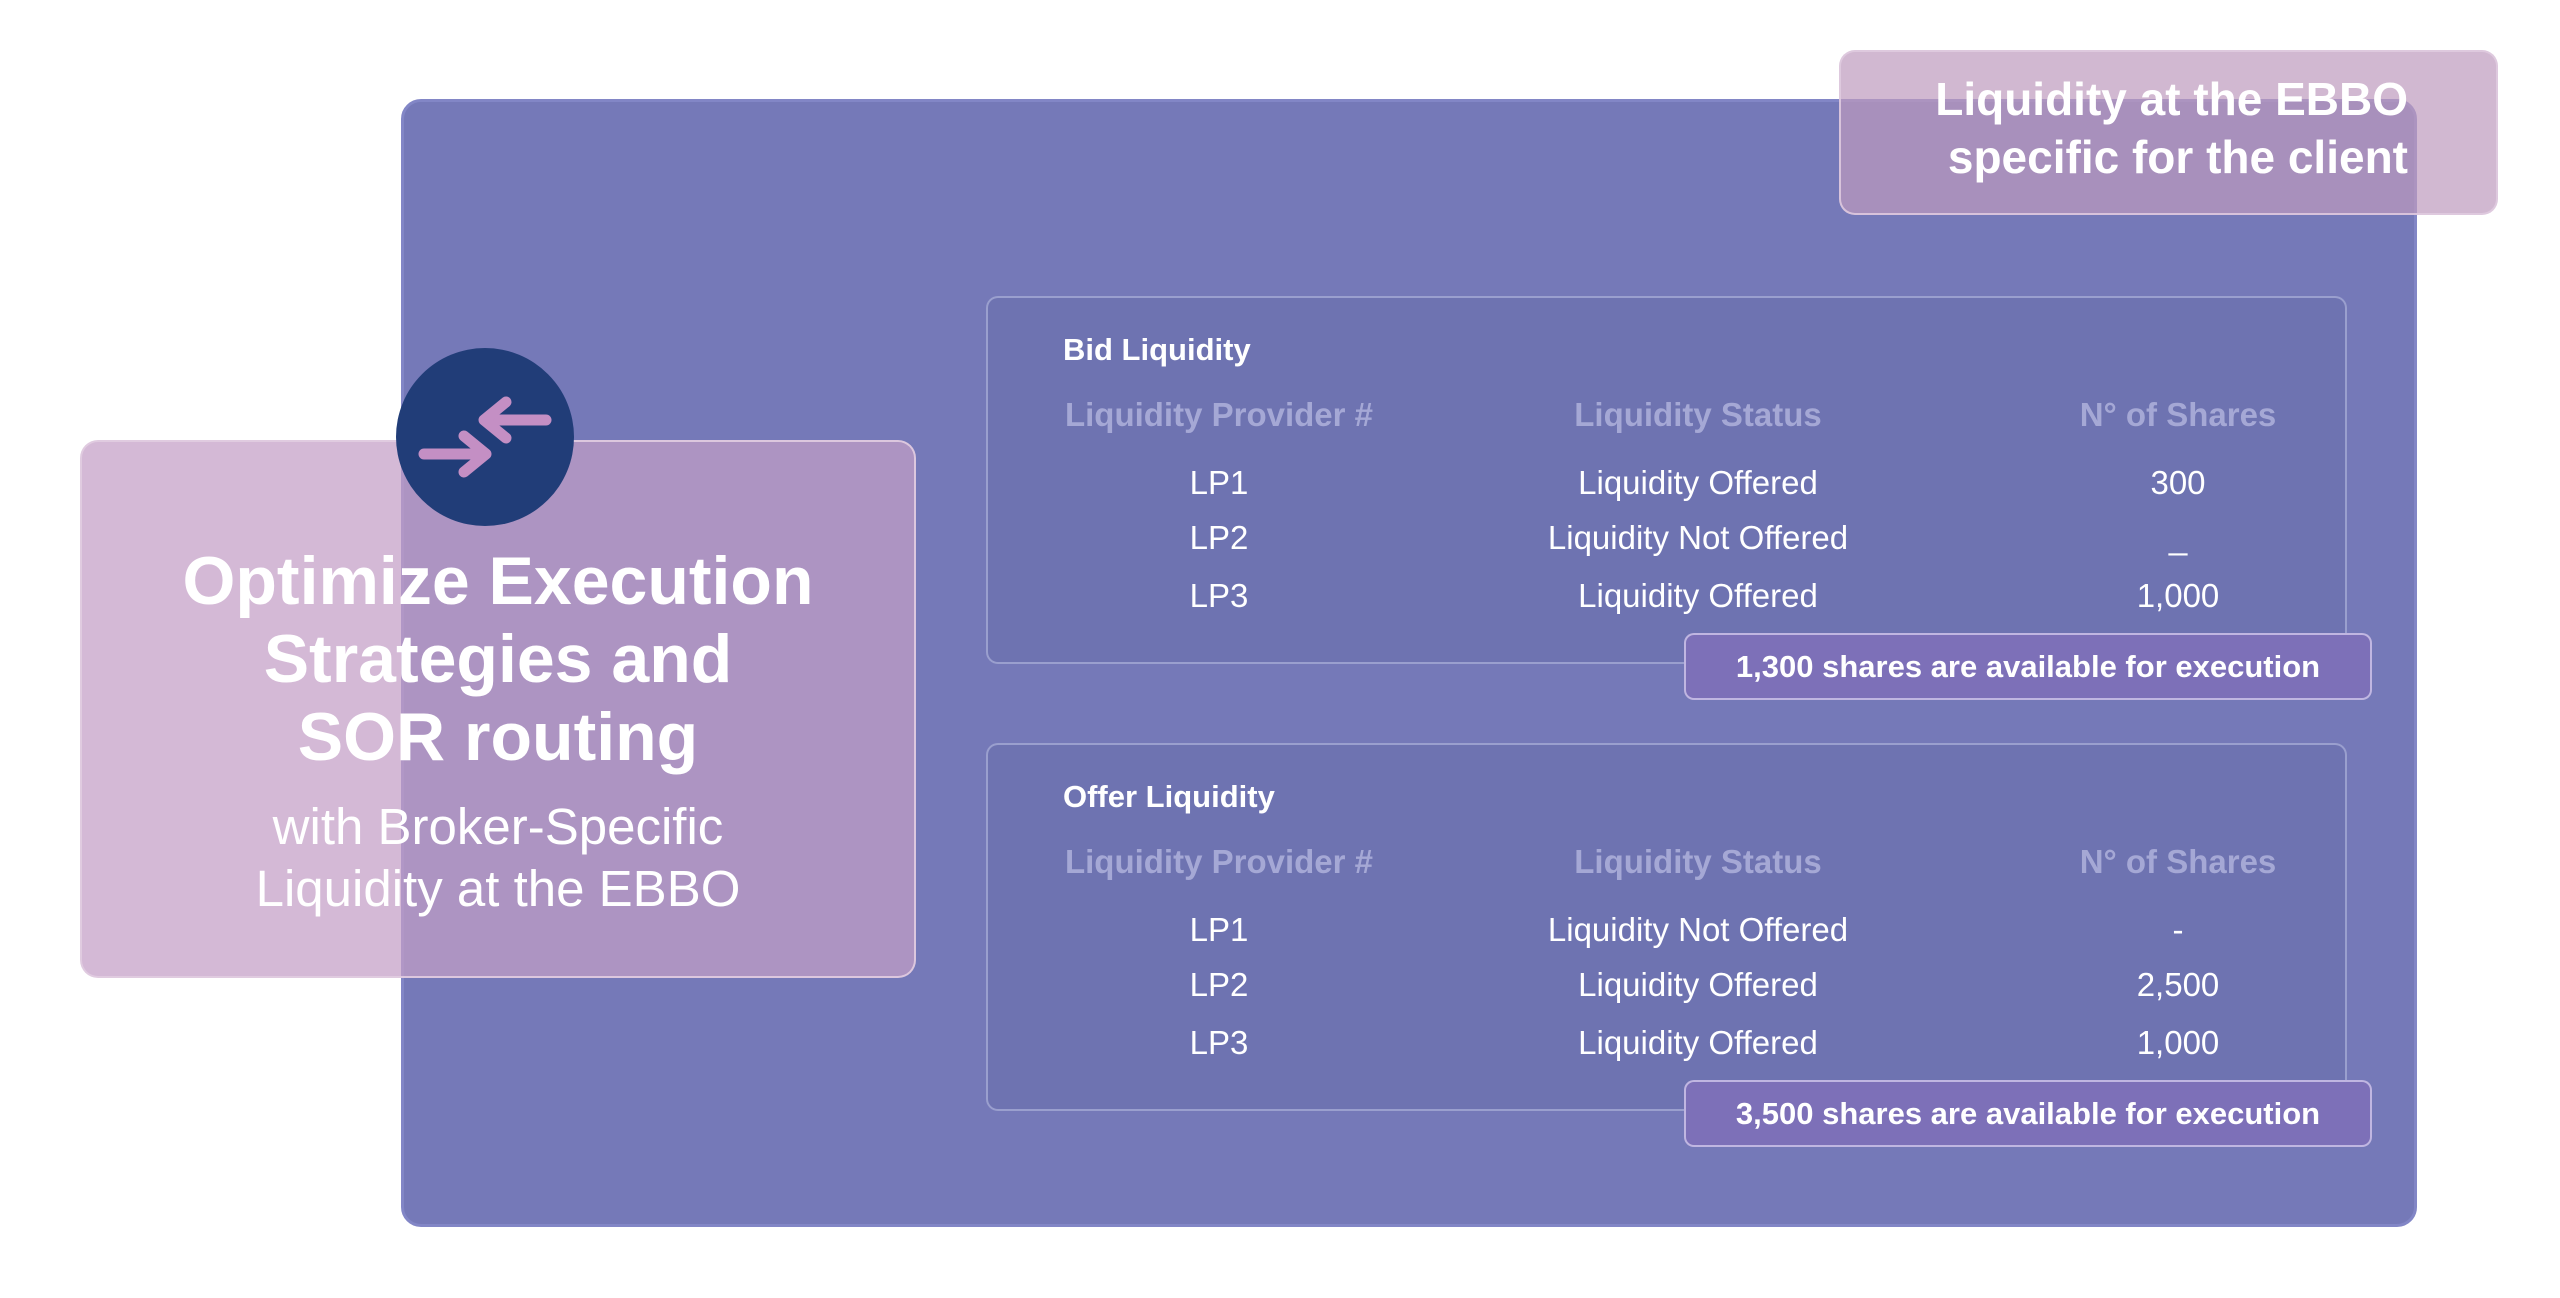 The width and height of the screenshot is (2560, 1298). Describe the element at coordinates (2178, 1042) in the screenshot. I see `offer-row3-shares: 1,000` at that location.